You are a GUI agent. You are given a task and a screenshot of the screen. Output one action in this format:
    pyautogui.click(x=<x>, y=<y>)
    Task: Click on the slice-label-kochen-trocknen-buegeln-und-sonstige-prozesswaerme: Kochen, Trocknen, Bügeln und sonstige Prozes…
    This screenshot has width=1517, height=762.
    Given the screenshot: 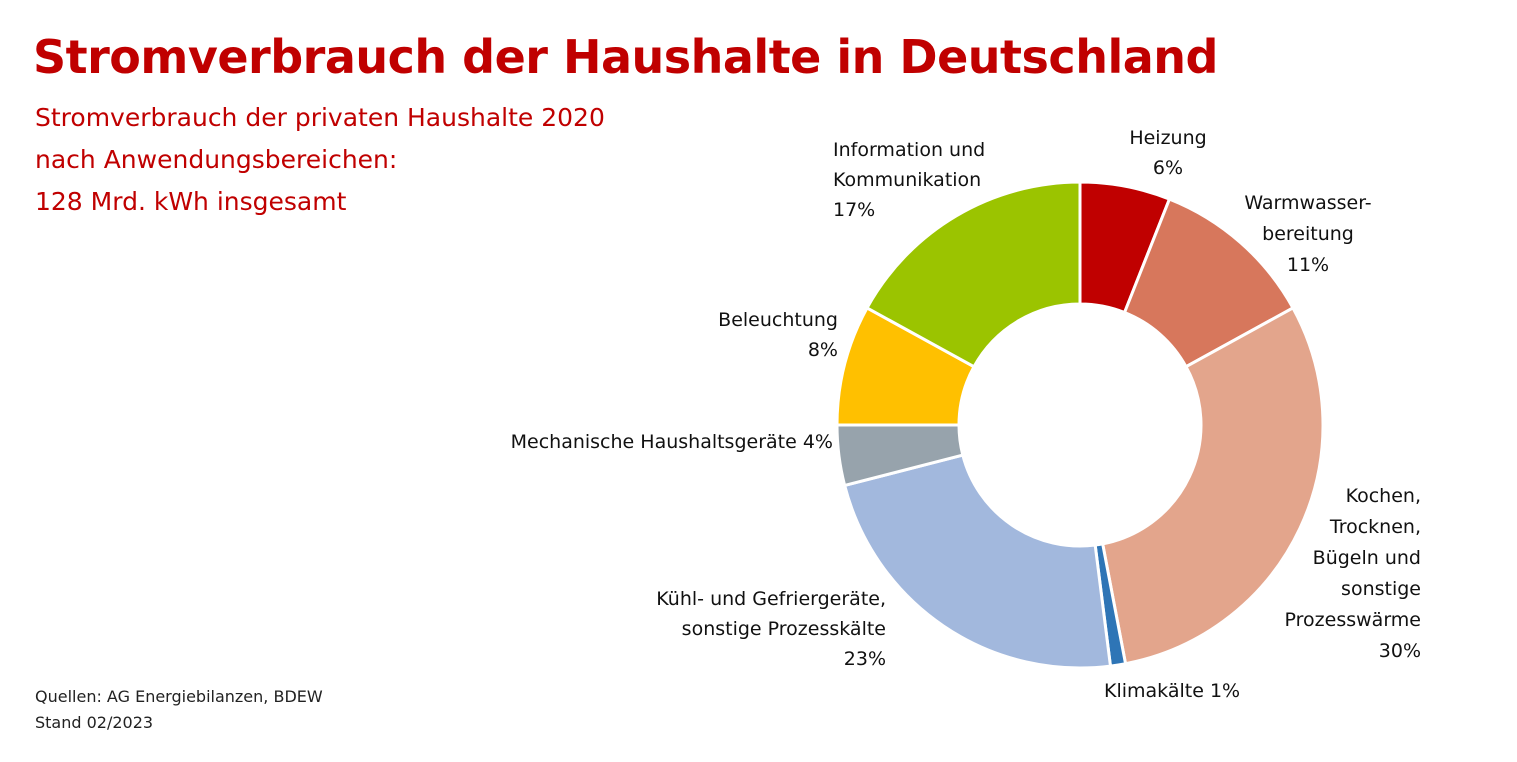 What is the action you would take?
    pyautogui.click(x=1353, y=573)
    